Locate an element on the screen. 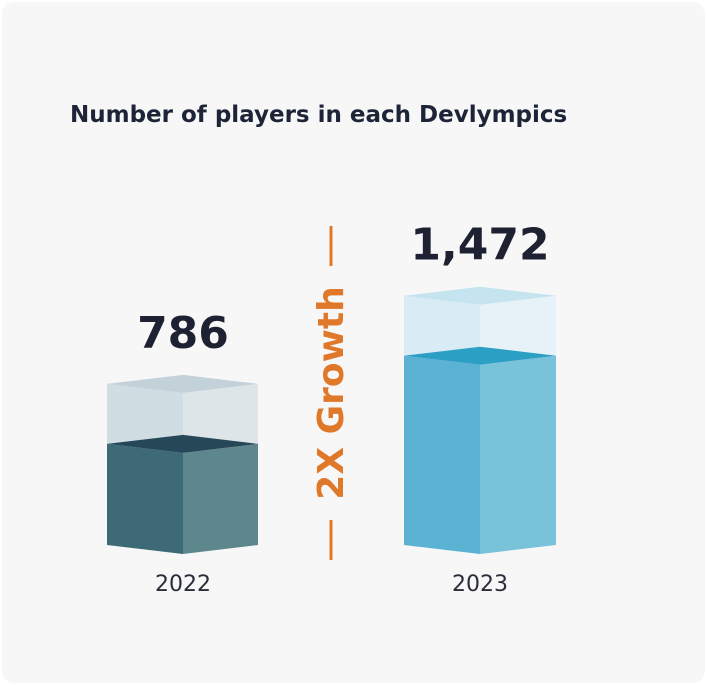  chart-title: Number of players in each Devlympics is located at coordinates (319, 115).